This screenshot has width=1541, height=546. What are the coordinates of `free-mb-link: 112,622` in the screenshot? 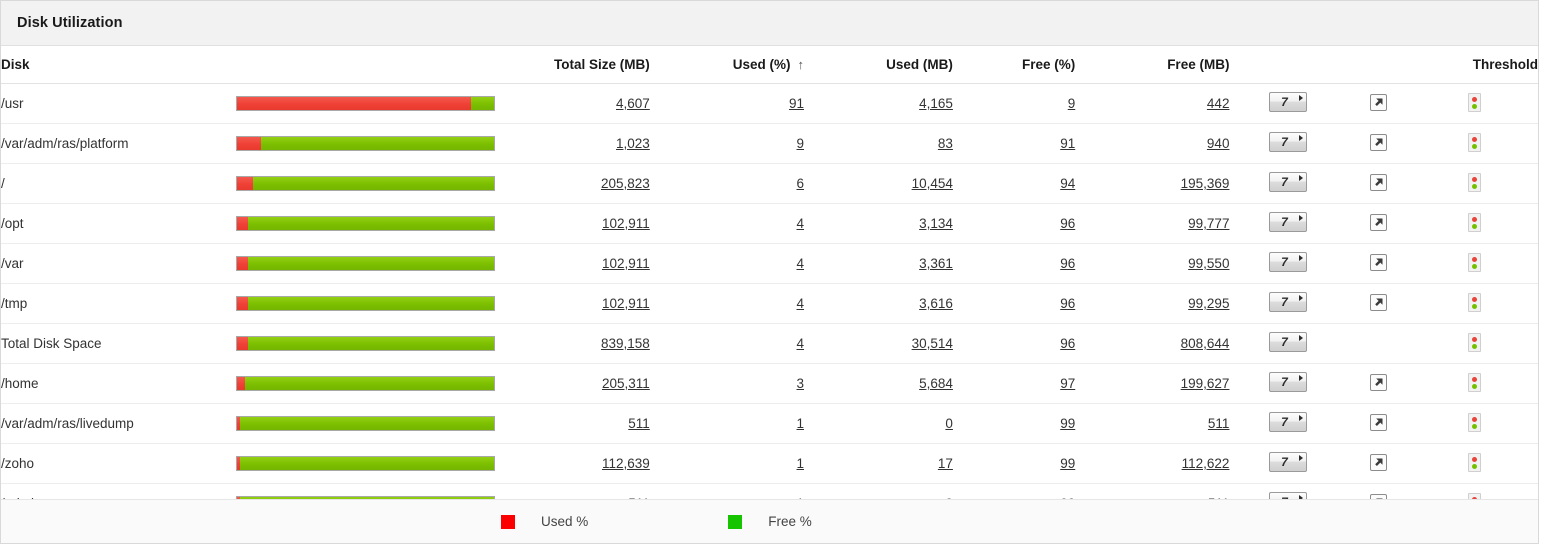 It's located at (1205, 463).